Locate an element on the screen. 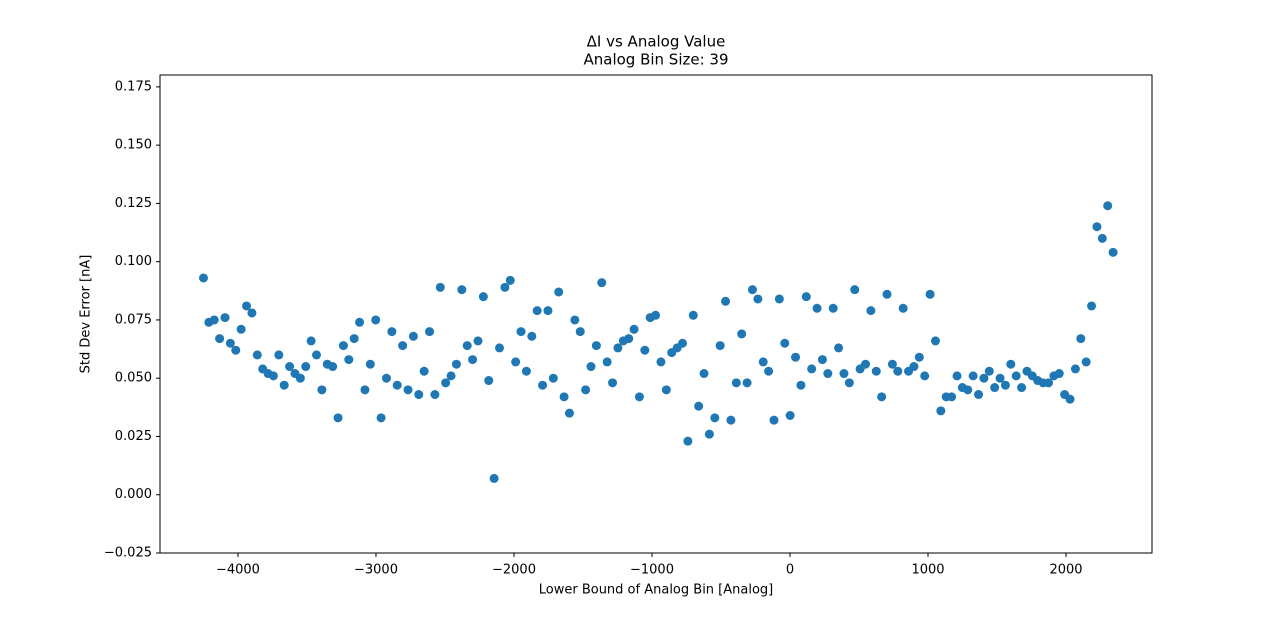  x-tick-label: −3000 is located at coordinates (376, 570).